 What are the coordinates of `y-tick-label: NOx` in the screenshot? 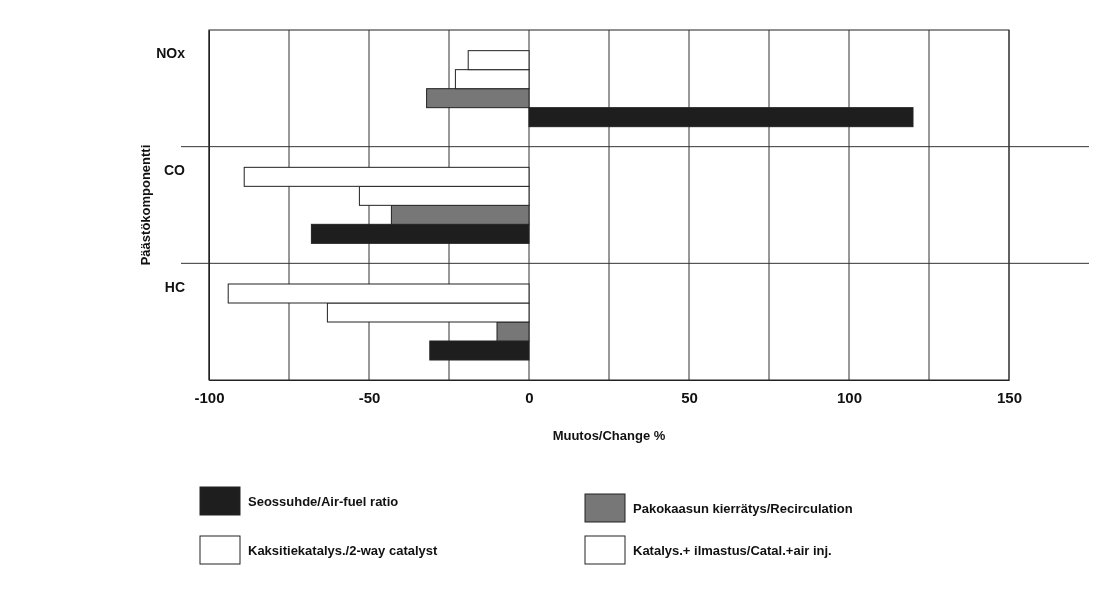 It's located at (171, 53).